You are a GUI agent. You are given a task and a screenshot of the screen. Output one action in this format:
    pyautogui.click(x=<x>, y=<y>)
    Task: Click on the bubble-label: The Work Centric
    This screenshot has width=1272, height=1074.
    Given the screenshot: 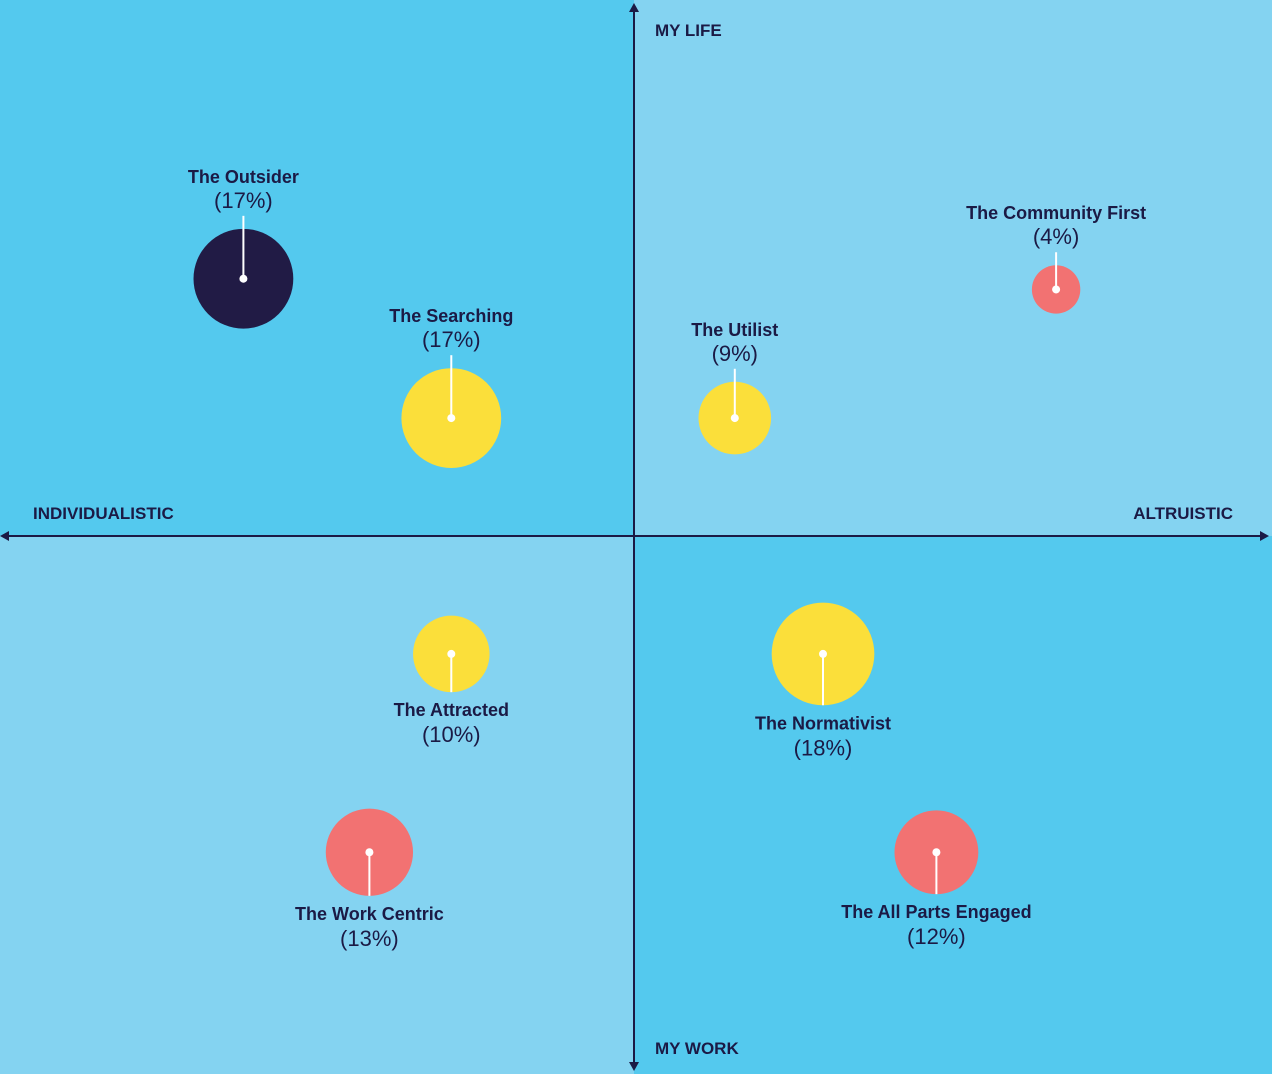 What is the action you would take?
    pyautogui.click(x=369, y=914)
    